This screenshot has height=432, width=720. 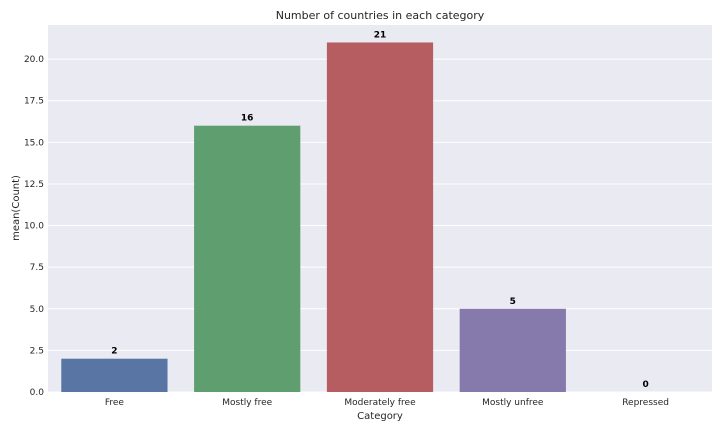 What do you see at coordinates (513, 302) in the screenshot?
I see `data-label: 5` at bounding box center [513, 302].